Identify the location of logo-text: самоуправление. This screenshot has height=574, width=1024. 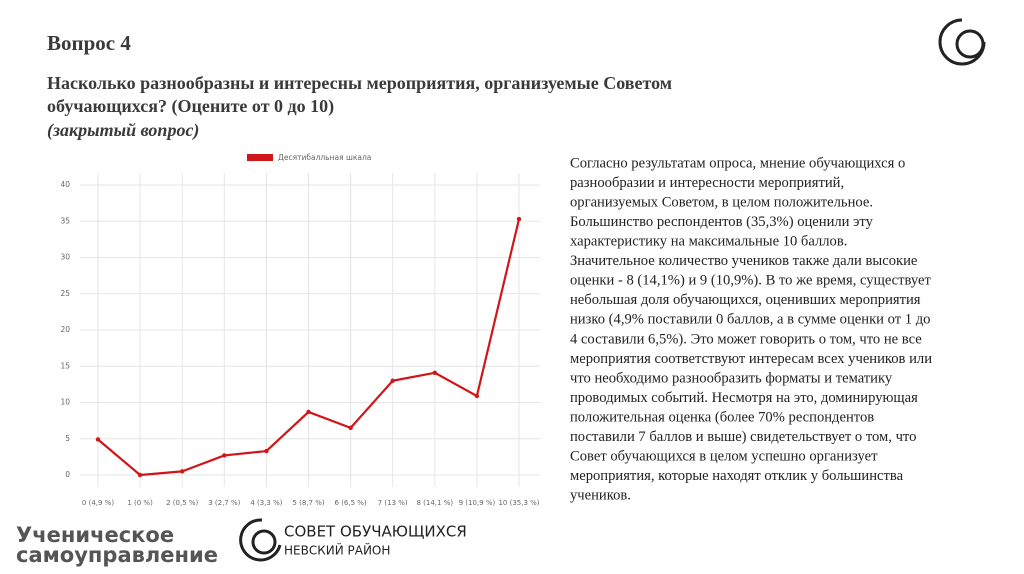
(117, 555).